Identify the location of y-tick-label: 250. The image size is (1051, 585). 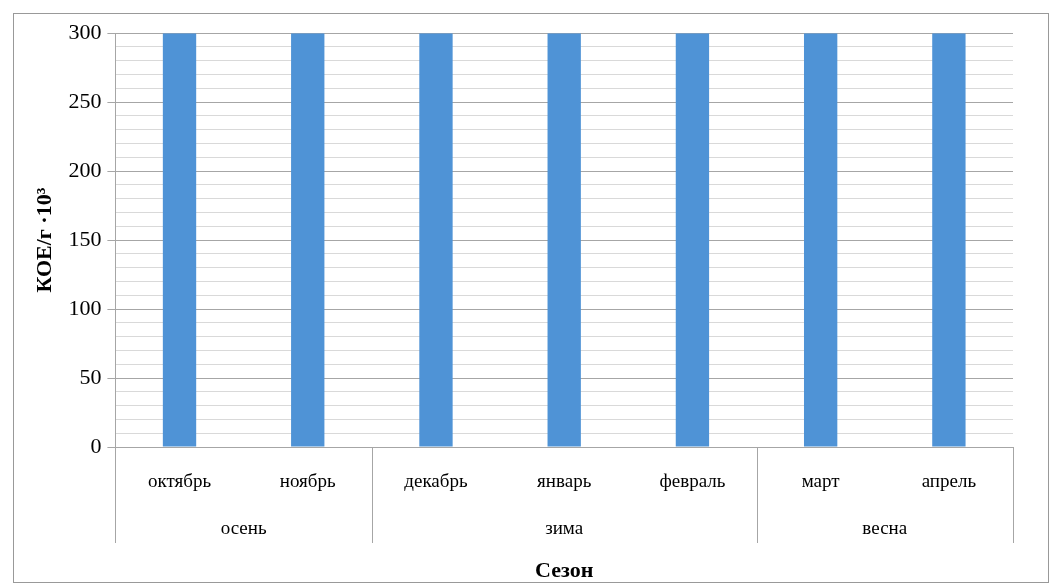
(85, 100).